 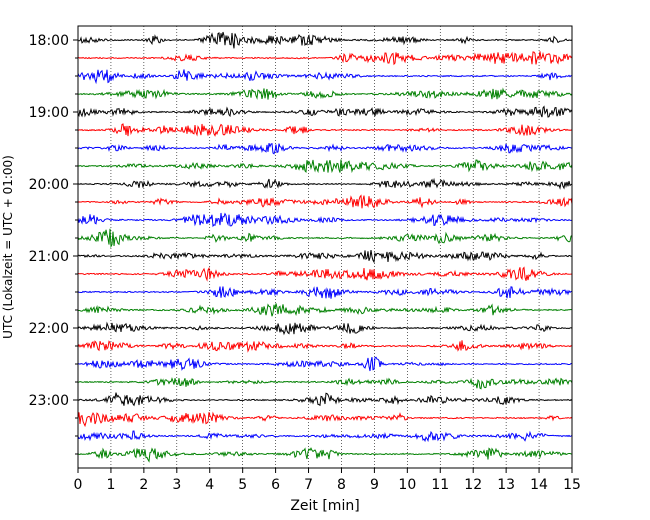 I want to click on x-tick-label-12: 12, so click(x=473, y=485).